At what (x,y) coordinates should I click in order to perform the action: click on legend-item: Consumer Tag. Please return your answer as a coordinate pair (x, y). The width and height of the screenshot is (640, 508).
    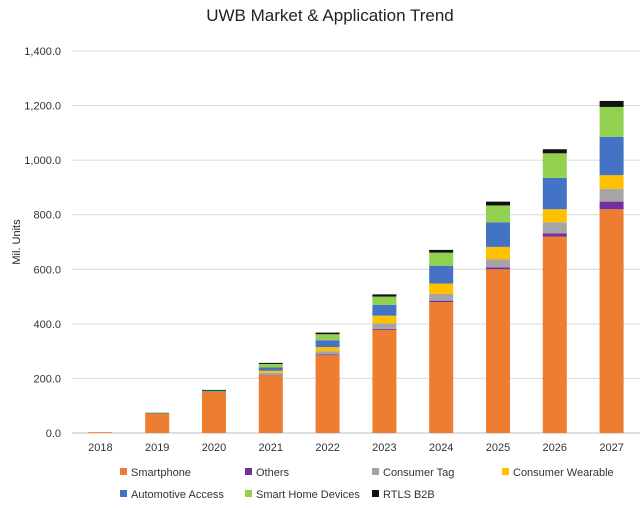
    Looking at the image, I should click on (413, 473).